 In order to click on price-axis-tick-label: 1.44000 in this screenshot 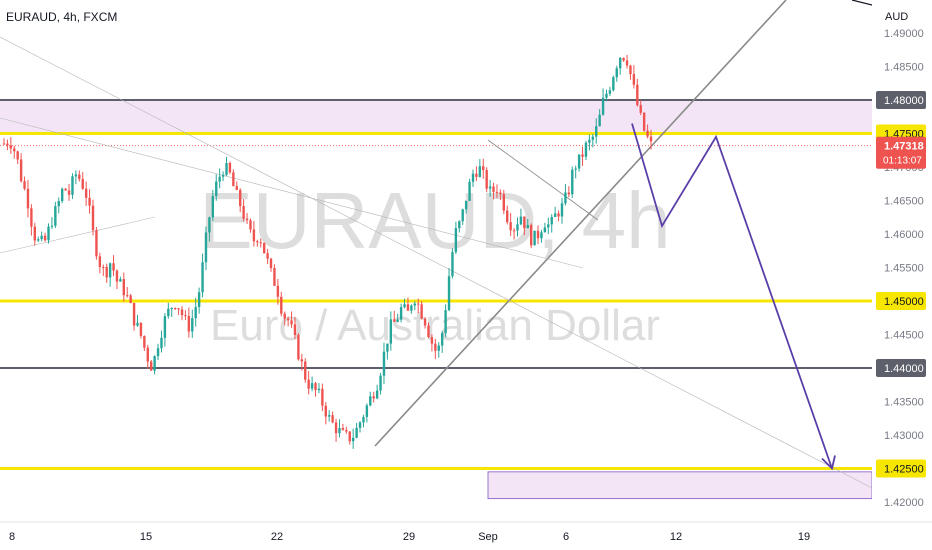, I will do `click(904, 369)`.